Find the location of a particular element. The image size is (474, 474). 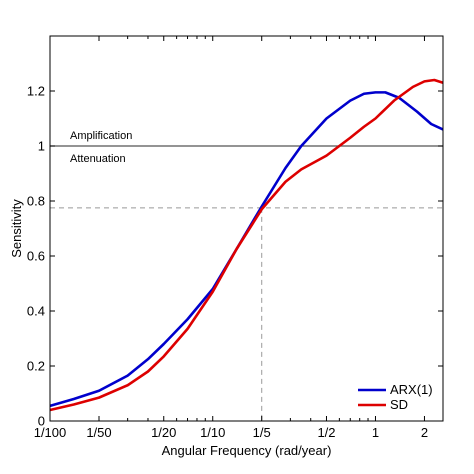

amplification-label: Amplification is located at coordinates (101, 136).